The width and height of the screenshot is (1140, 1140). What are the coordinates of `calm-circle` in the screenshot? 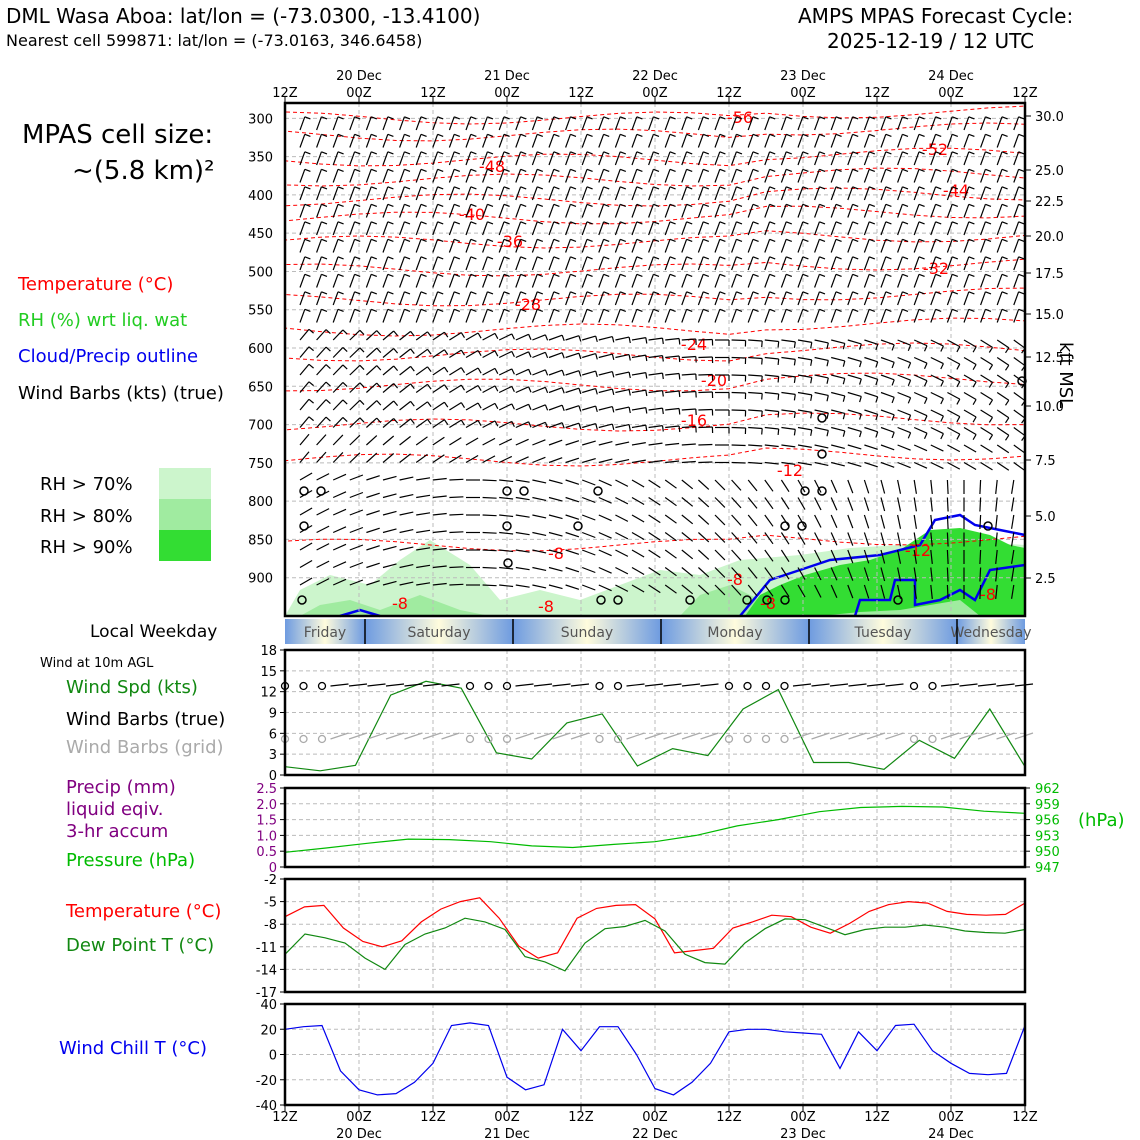 It's located at (805, 491).